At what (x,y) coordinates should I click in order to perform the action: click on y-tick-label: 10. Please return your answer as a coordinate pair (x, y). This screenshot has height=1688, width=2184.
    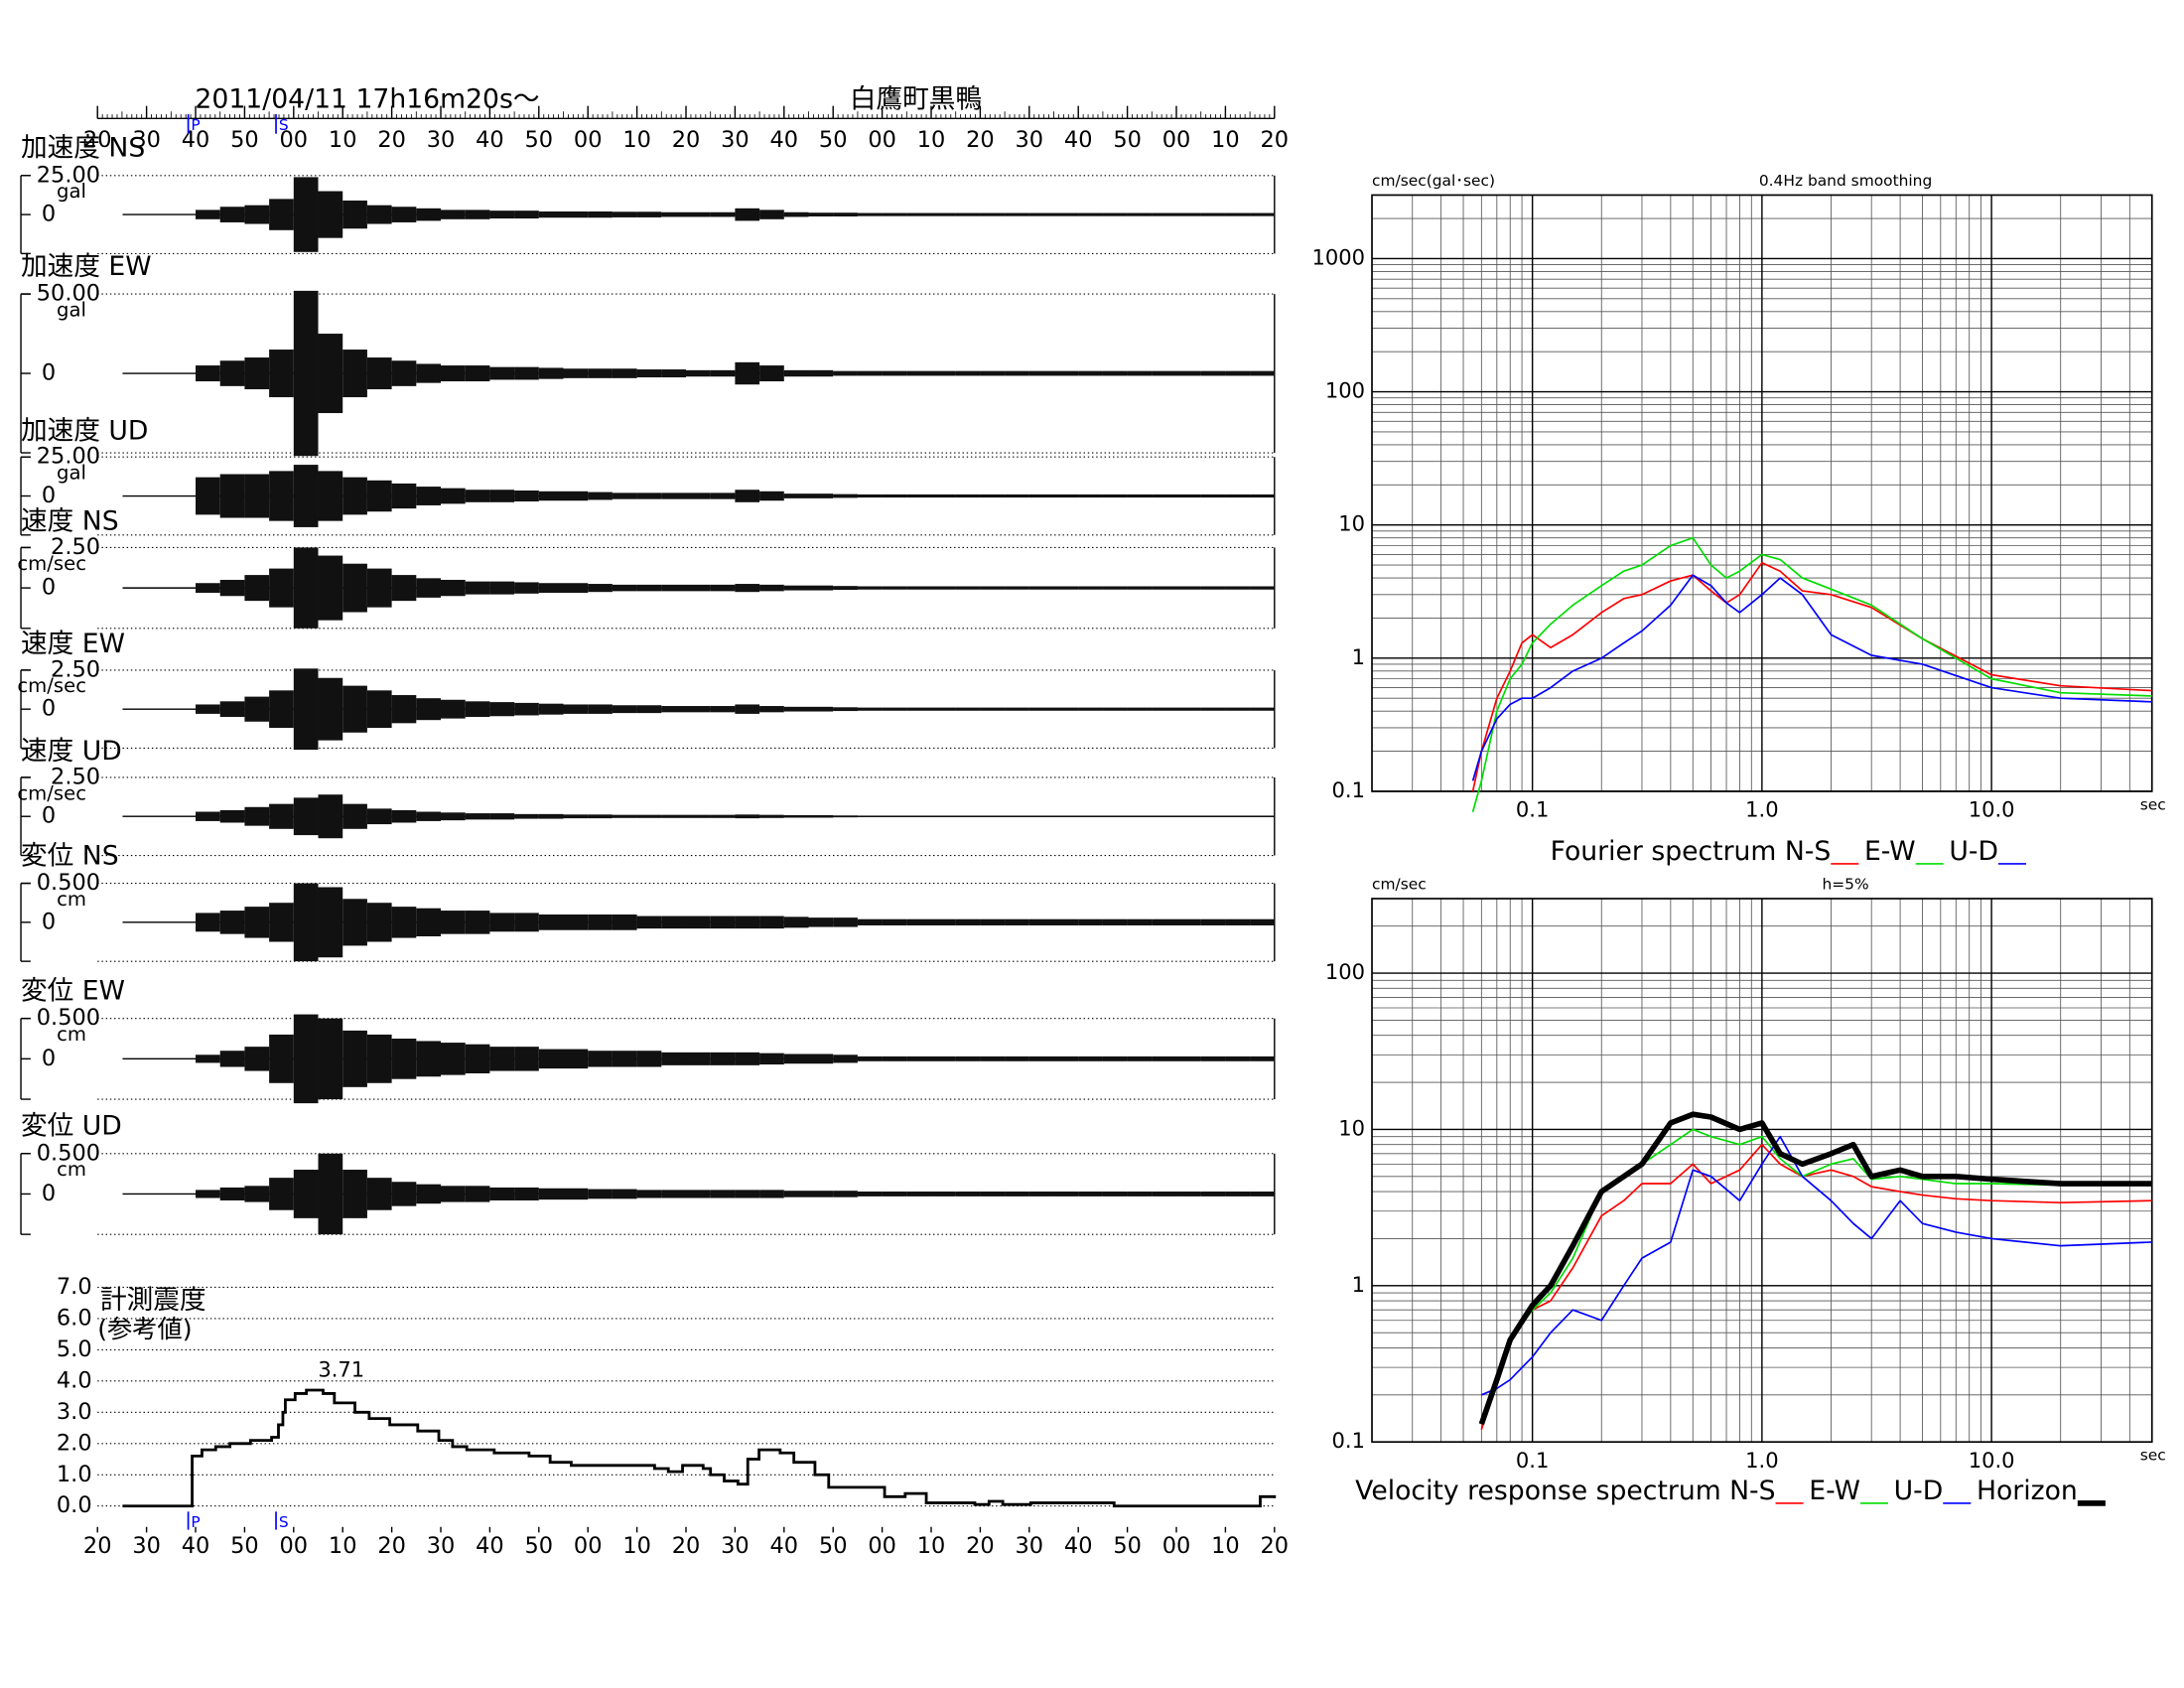
    Looking at the image, I should click on (1351, 523).